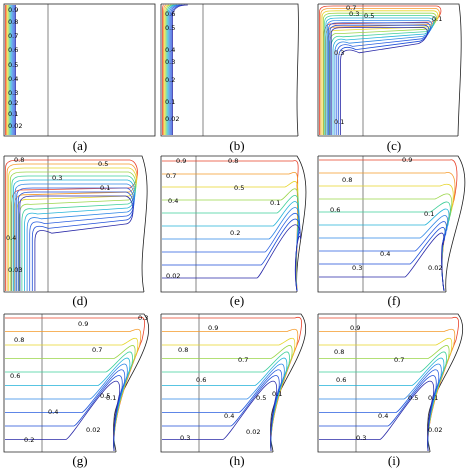  I want to click on contour-label-a: 0.8, so click(13, 22).